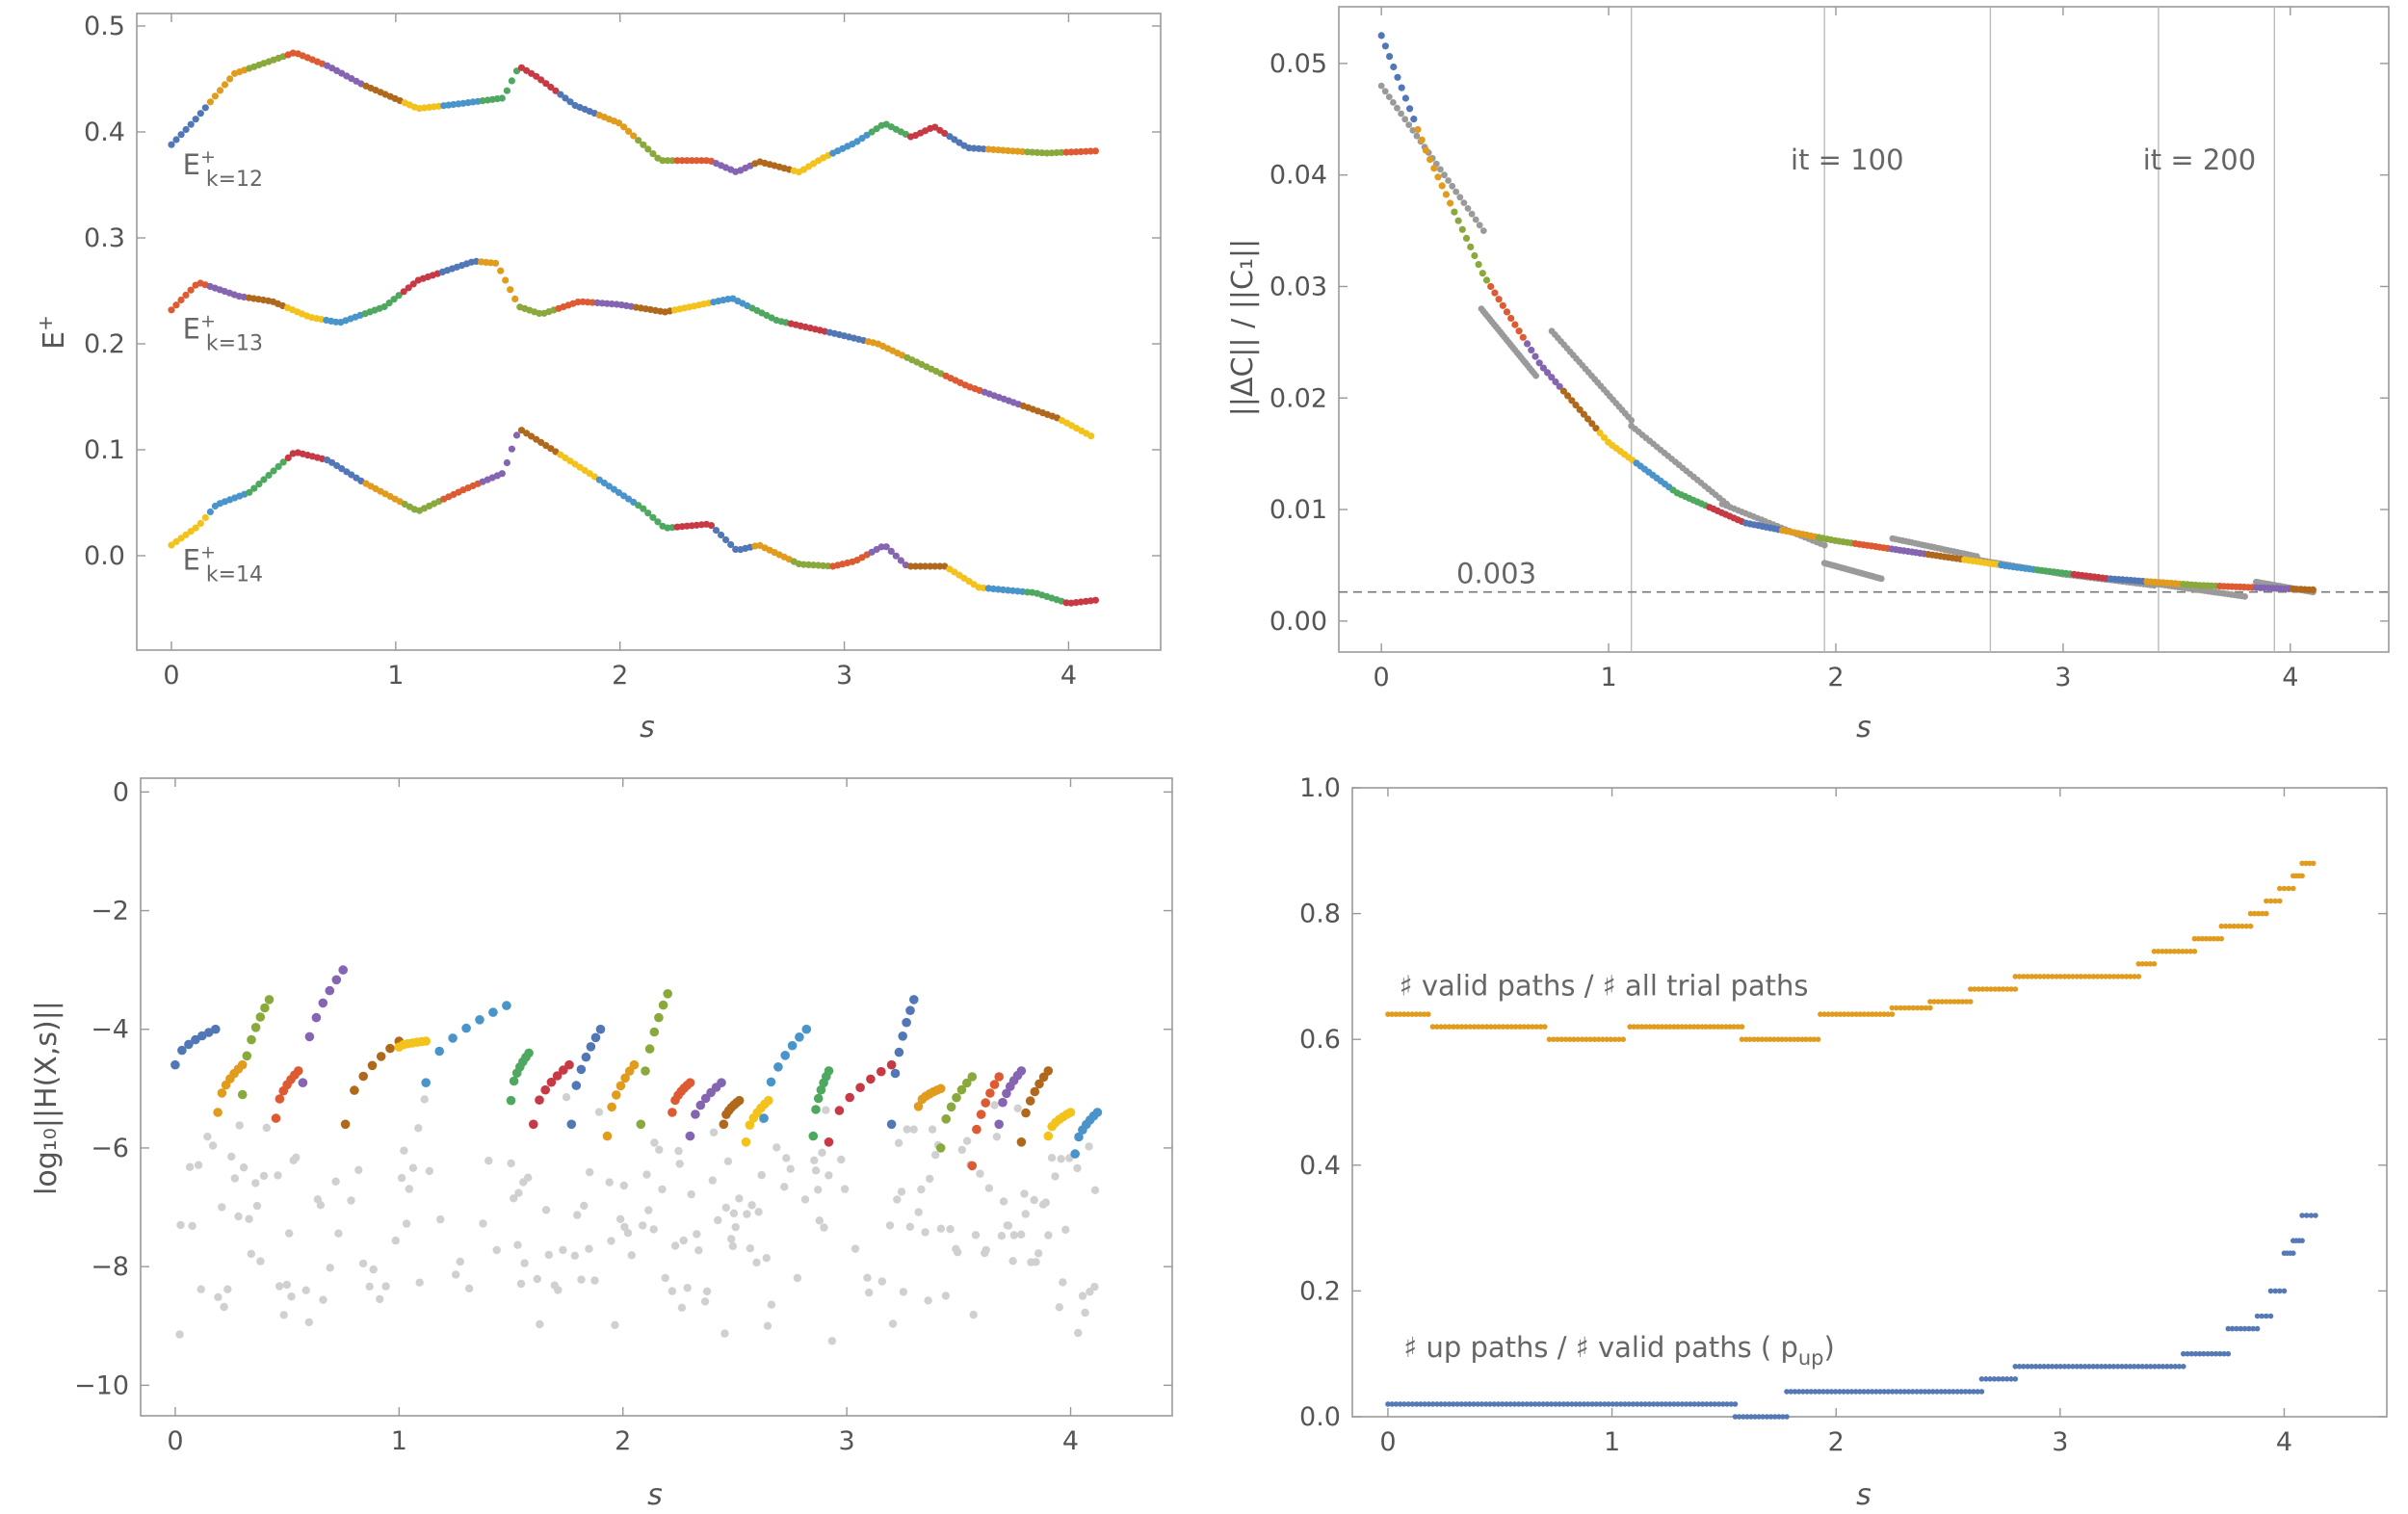 The image size is (2408, 1514). I want to click on iteration-label: it = 100, so click(1847, 160).